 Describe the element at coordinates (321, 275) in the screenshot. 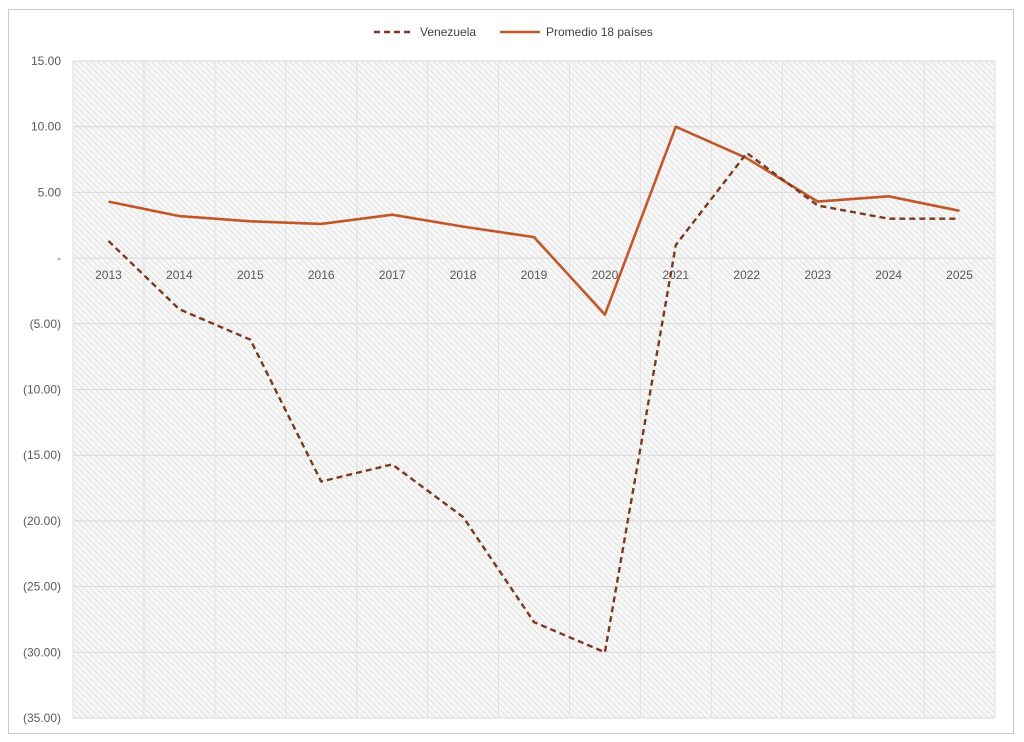

I see `x-tick-label: 2016` at that location.